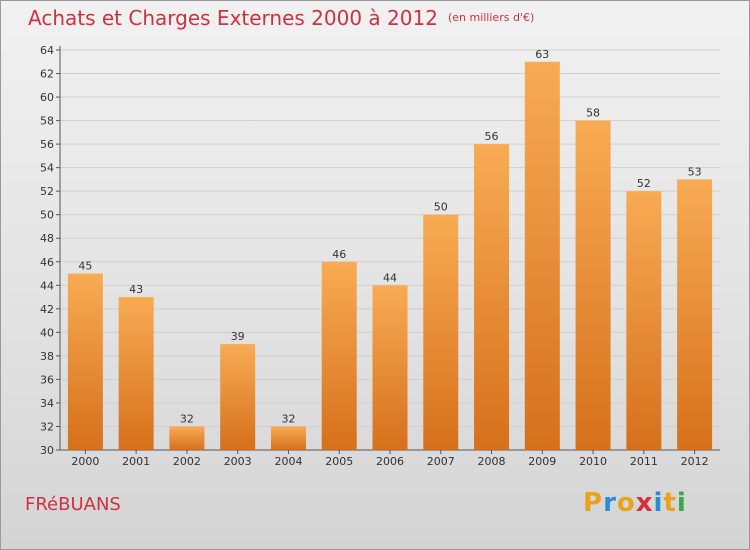 The height and width of the screenshot is (550, 750). What do you see at coordinates (695, 461) in the screenshot?
I see `x-tick-label-2012: 2012` at bounding box center [695, 461].